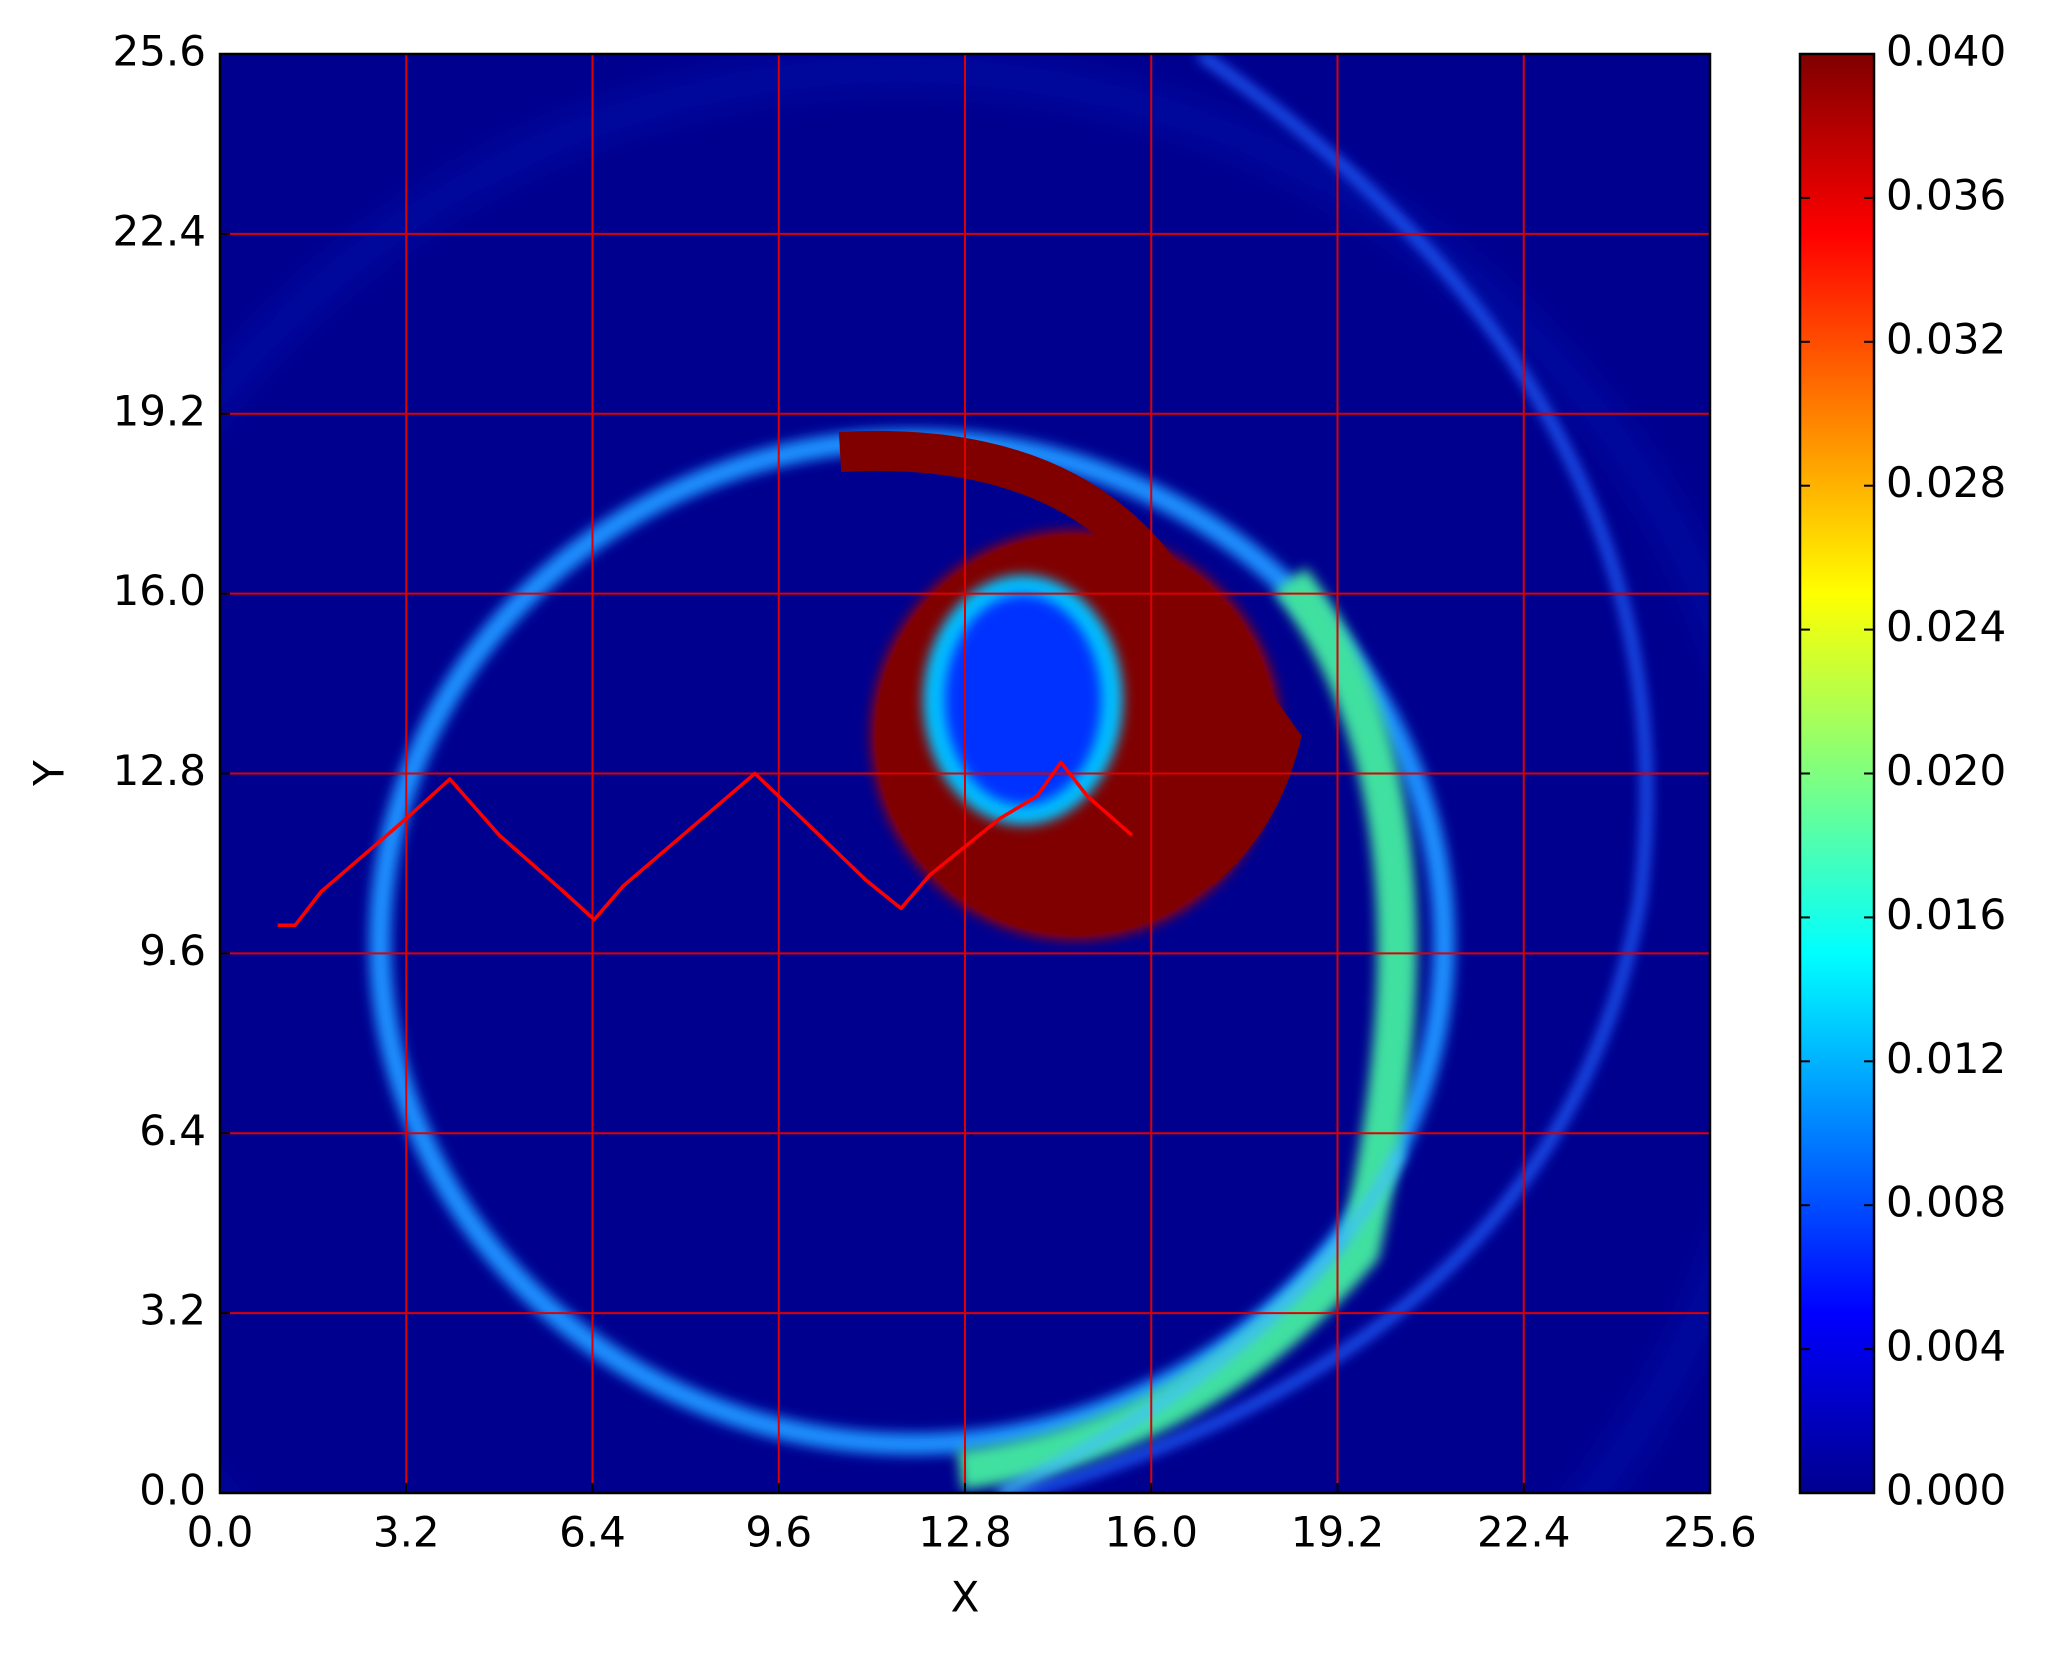 This screenshot has width=2057, height=1657. What do you see at coordinates (172, 1310) in the screenshot?
I see `y-tick-label: 3.2` at bounding box center [172, 1310].